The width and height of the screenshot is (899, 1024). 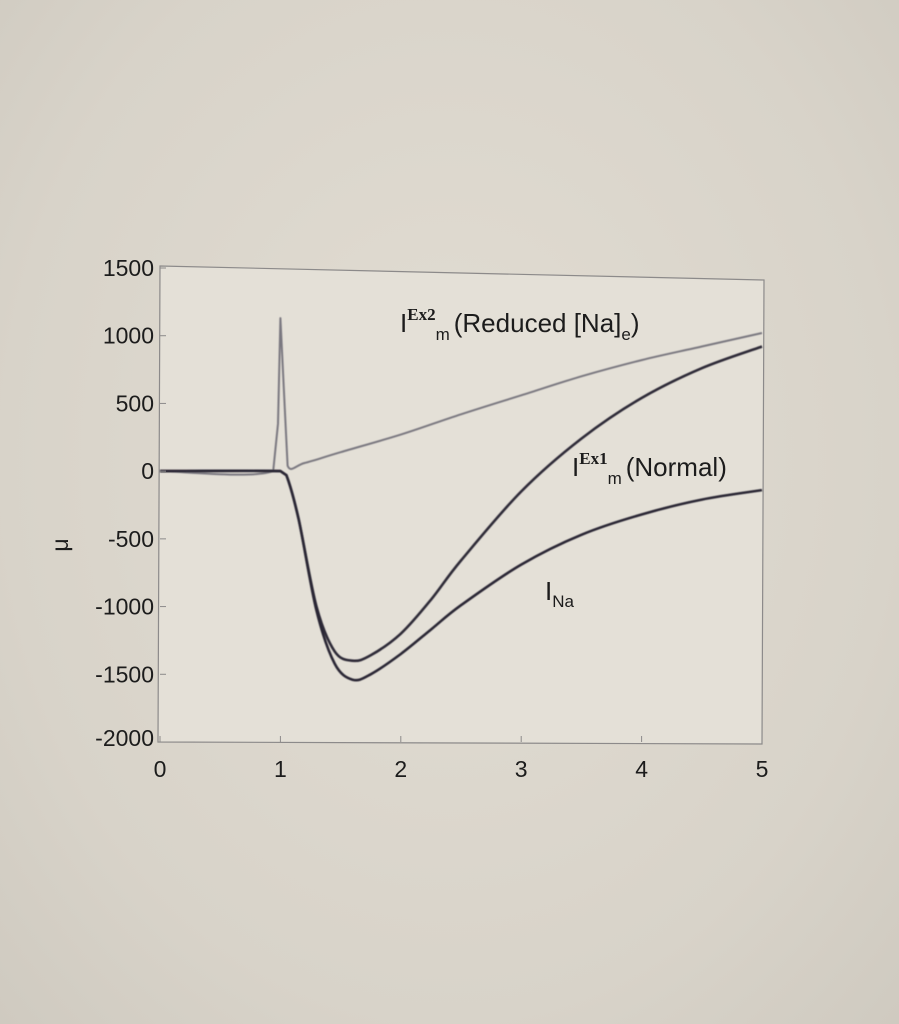 What do you see at coordinates (124, 607) in the screenshot?
I see `y-tick-label: -1000` at bounding box center [124, 607].